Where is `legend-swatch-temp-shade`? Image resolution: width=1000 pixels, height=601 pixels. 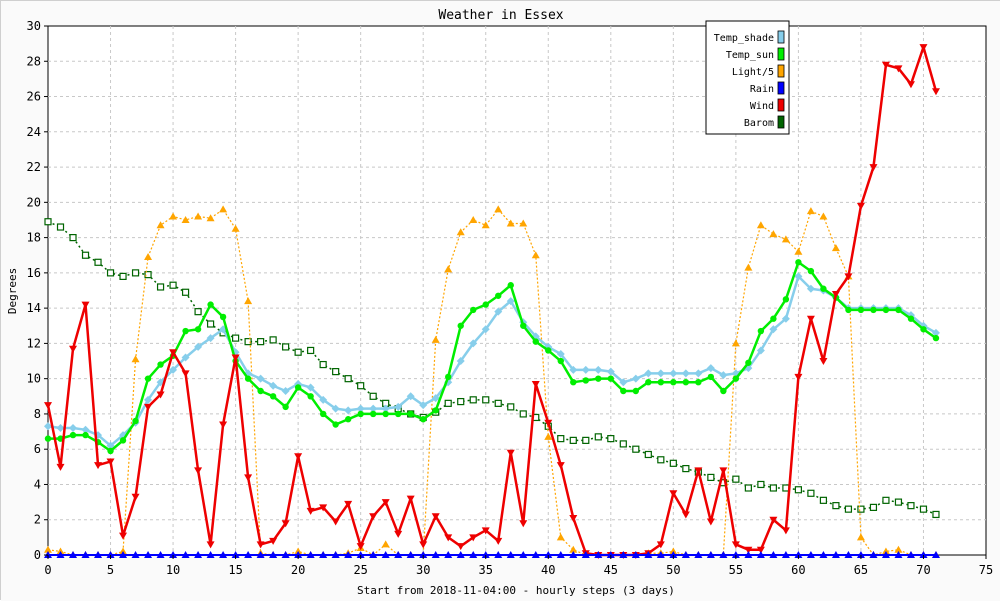
legend-swatch-temp-shade is located at coordinates (781, 37).